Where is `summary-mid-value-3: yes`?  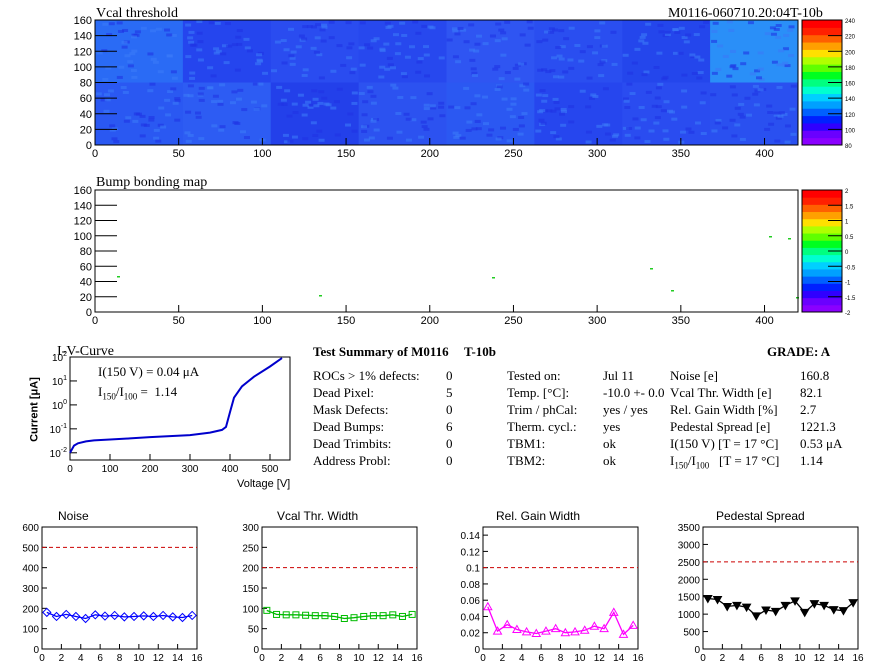 summary-mid-value-3: yes is located at coordinates (612, 426).